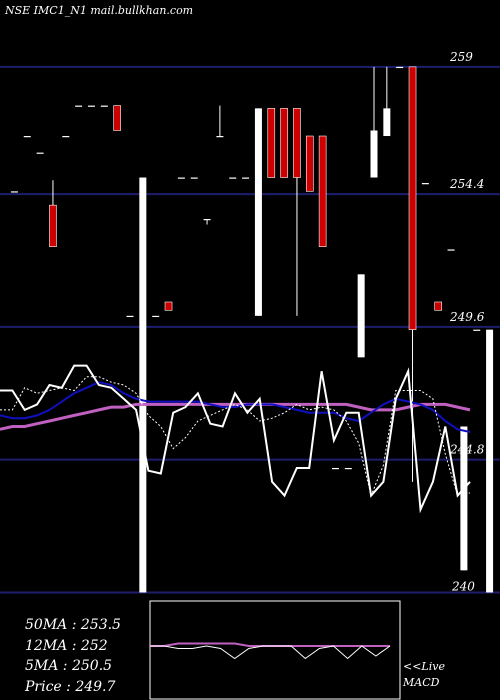  I want to click on y-tick-label-partial: 240, so click(463, 586).